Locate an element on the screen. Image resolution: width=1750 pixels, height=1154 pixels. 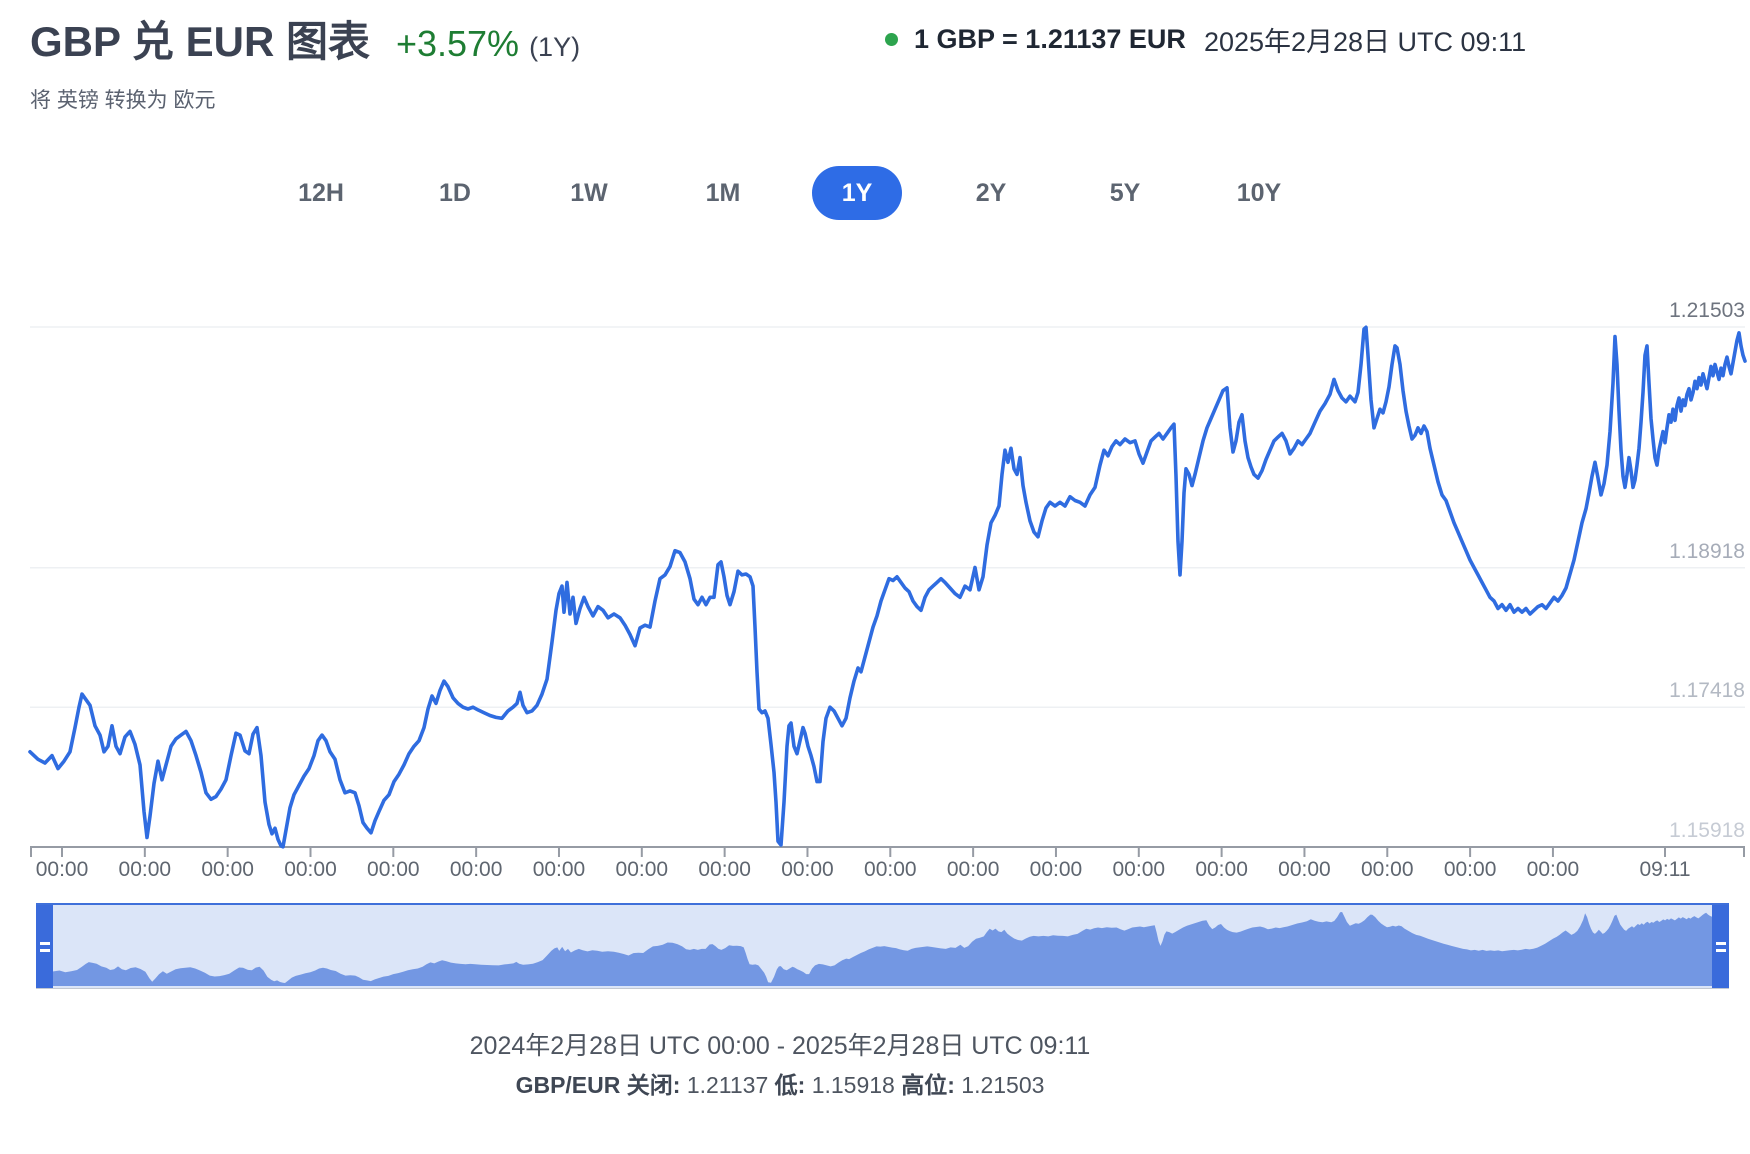
y-axis-tick-label: 1.17418 is located at coordinates (1707, 691).